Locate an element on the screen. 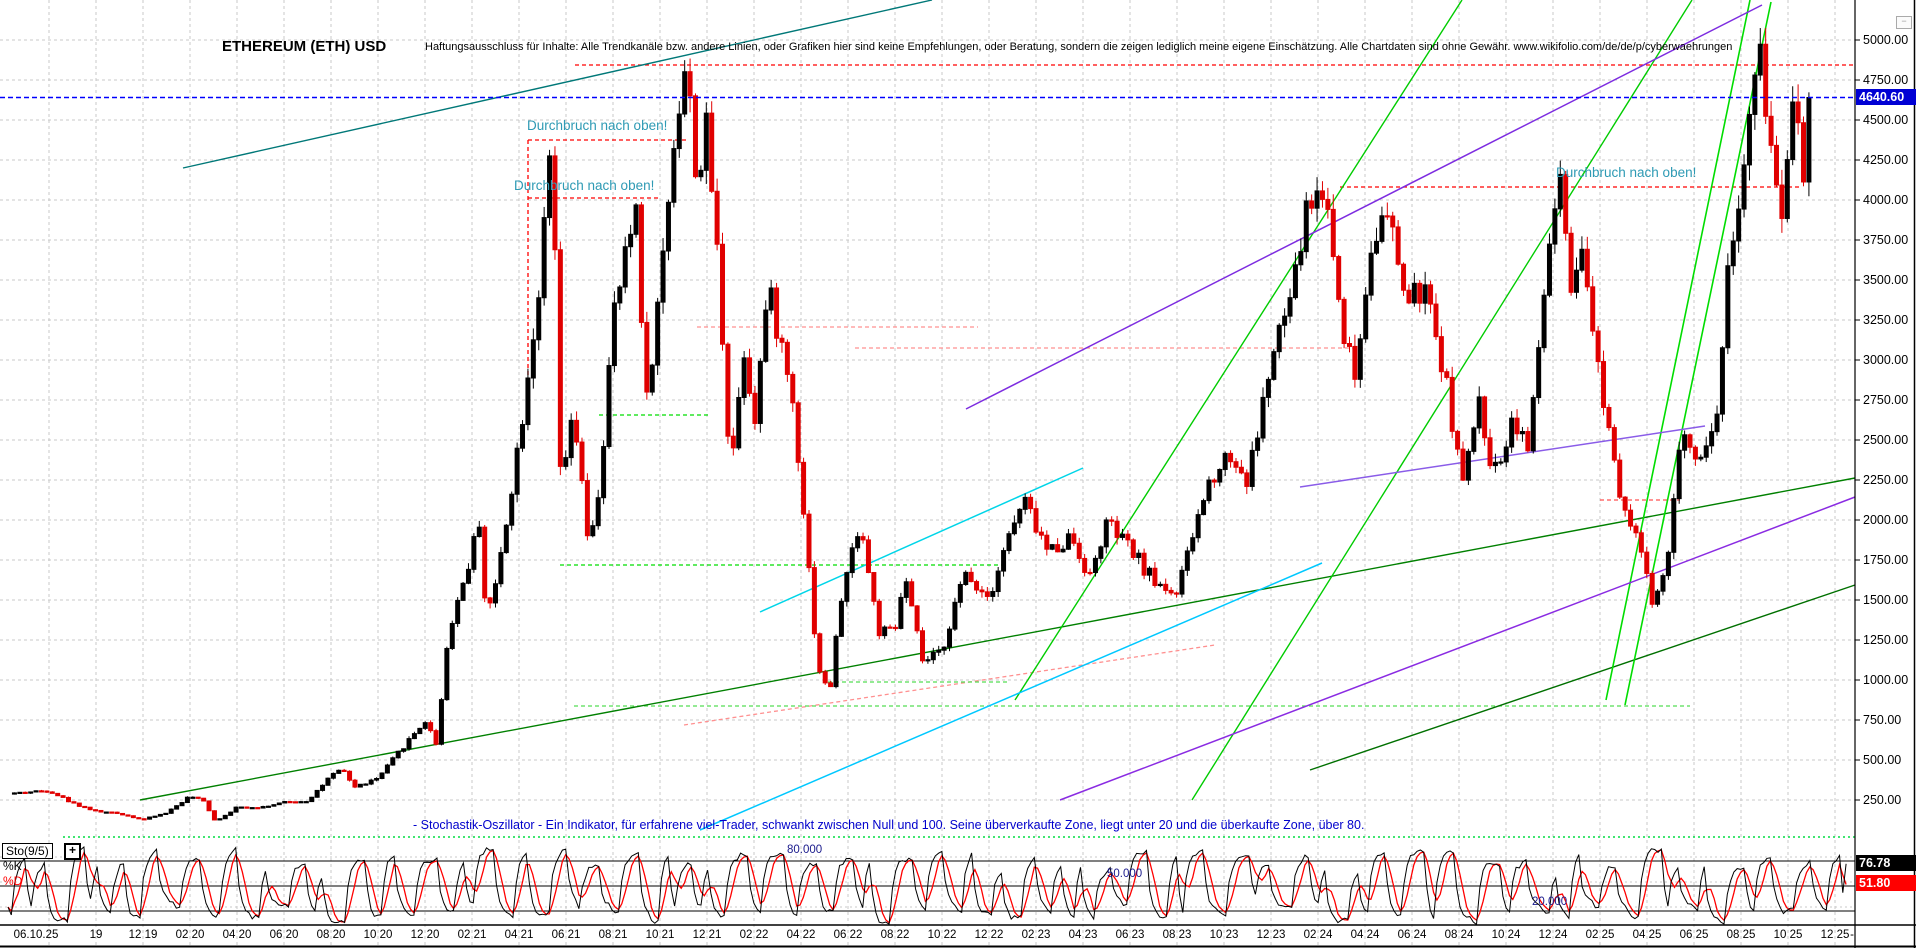 This screenshot has height=948, width=1916. date-axis-label: 02 21 is located at coordinates (472, 935).